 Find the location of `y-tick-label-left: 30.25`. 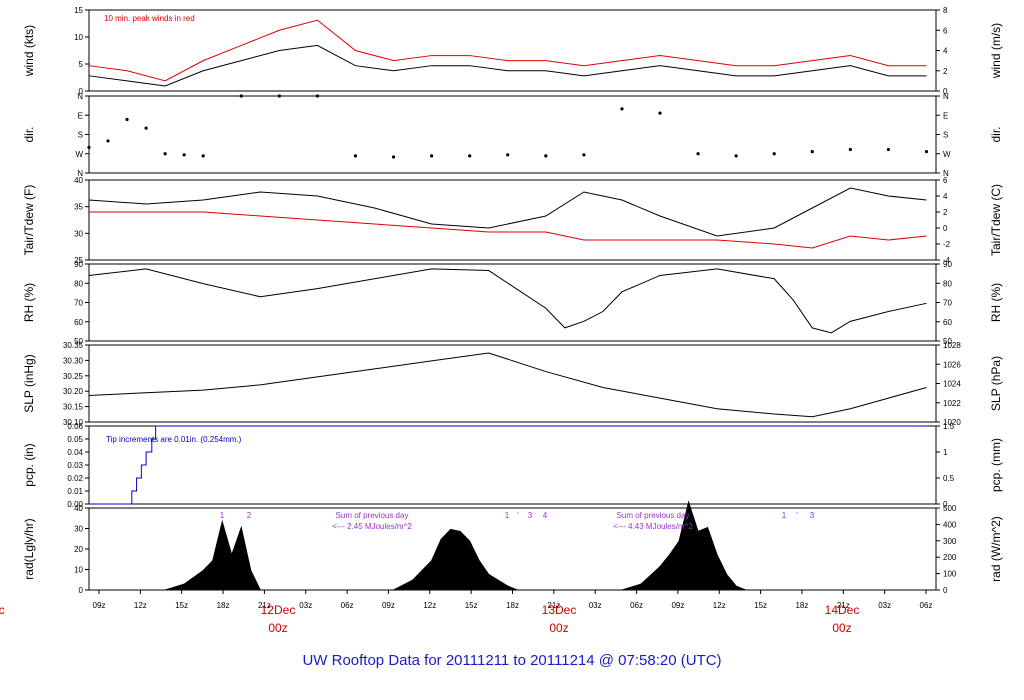

y-tick-label-left: 30.25 is located at coordinates (73, 376).